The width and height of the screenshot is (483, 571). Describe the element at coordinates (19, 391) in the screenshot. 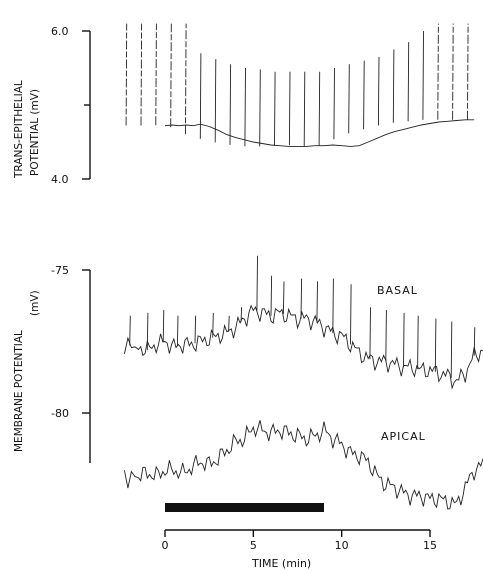

I see `bottom-ylabel-line1: MEMBRANE POTENTIAL` at that location.